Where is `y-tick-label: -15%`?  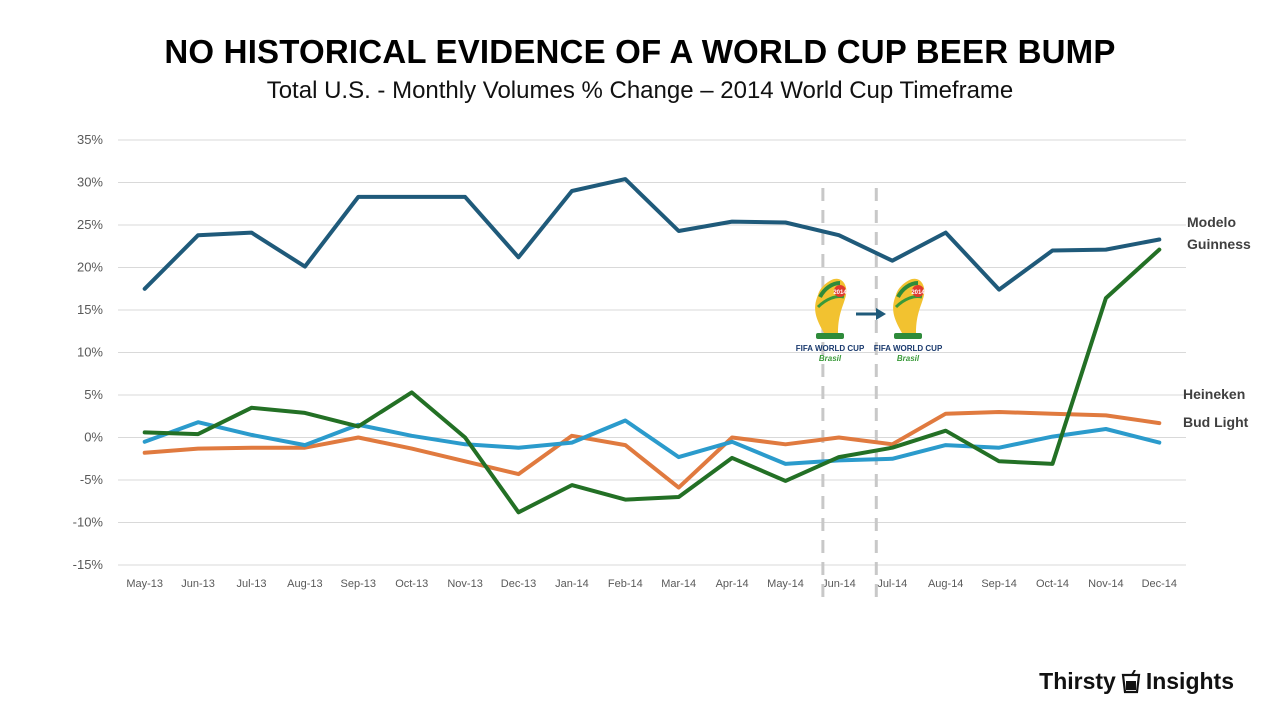 y-tick-label: -15% is located at coordinates (88, 564).